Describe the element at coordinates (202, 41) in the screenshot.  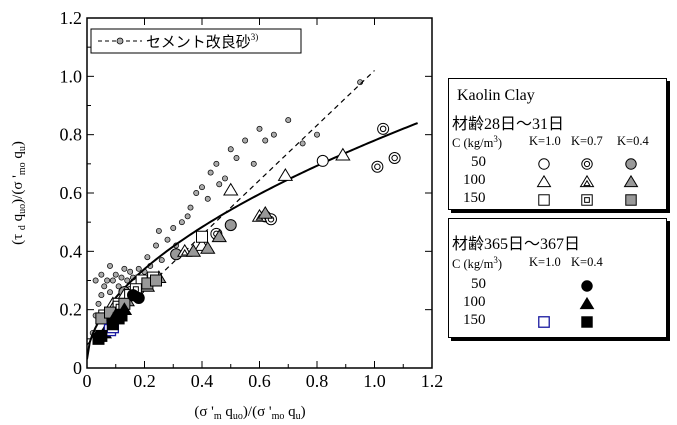
I see `inner-legend-label: セメント改良砂3)` at that location.